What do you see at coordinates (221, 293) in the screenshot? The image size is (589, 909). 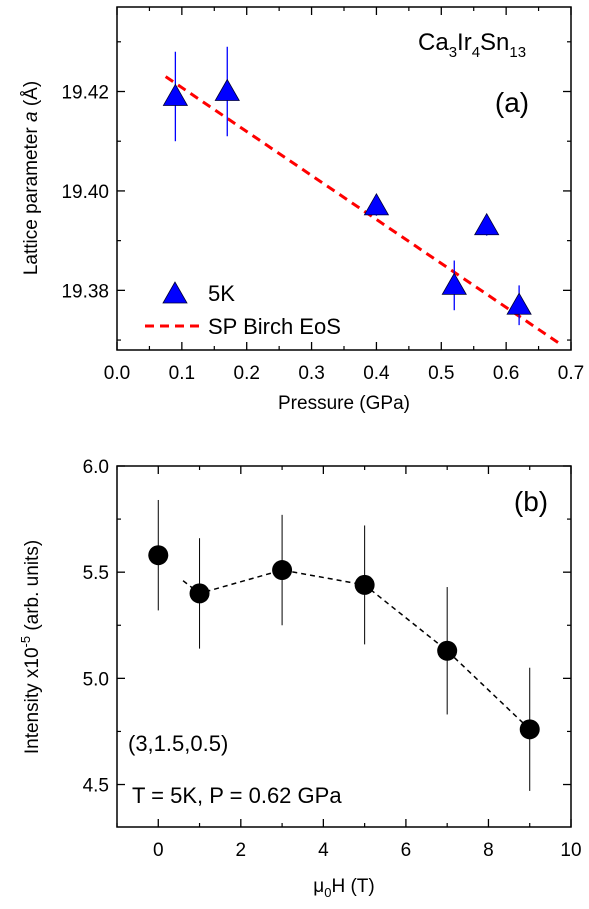 I see `legend-label-5k: 5K` at bounding box center [221, 293].